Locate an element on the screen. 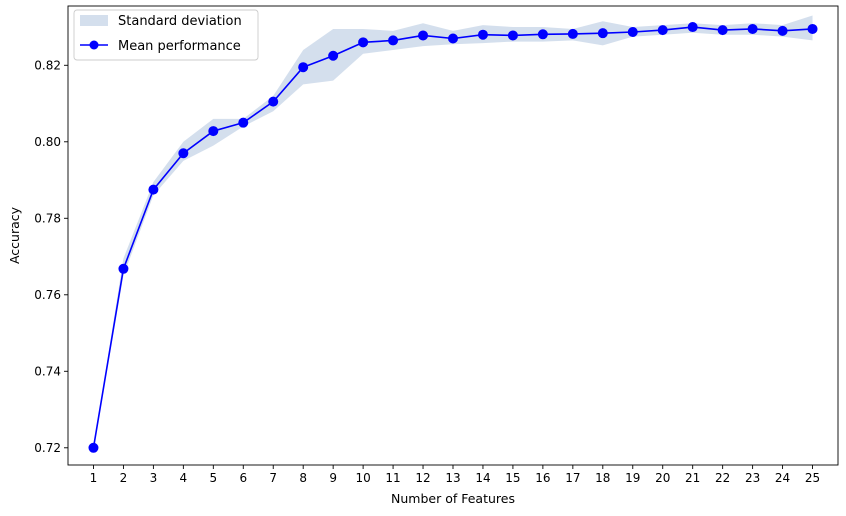 Image resolution: width=846 pixels, height=516 pixels. x-tick-label: 4 is located at coordinates (184, 478).